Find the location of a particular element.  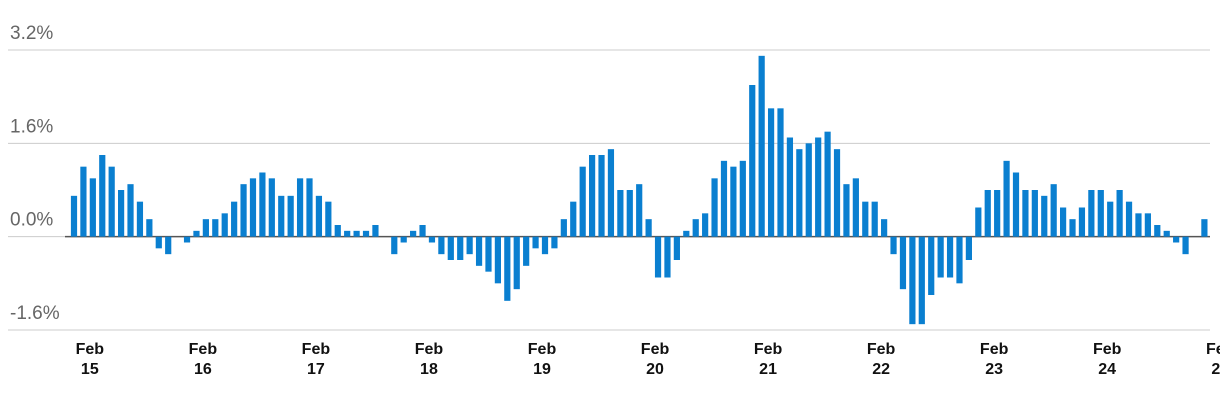

x-tick-label: Feb 24 is located at coordinates (1107, 359).